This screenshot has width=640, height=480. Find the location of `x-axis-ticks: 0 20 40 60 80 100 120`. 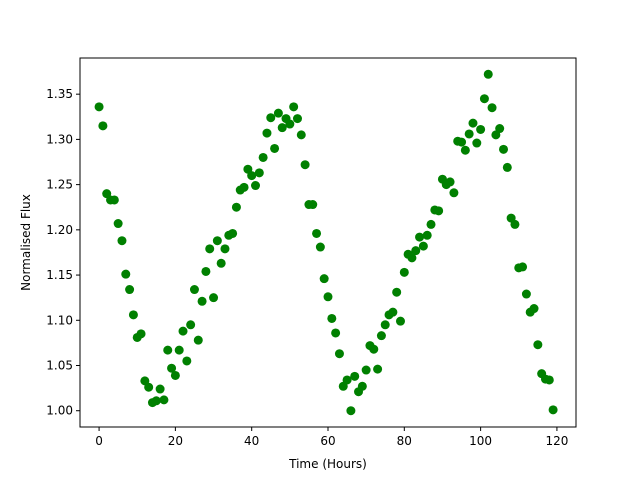

x-axis-ticks: 0 20 40 60 80 100 120 is located at coordinates (331, 437).